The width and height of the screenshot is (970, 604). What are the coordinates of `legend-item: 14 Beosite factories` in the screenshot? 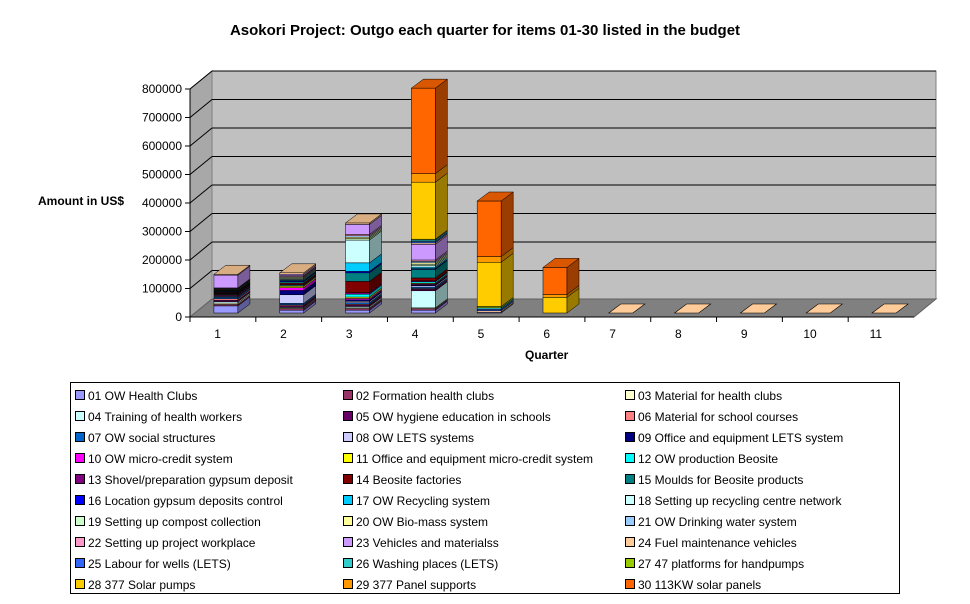 It's located at (402, 479).